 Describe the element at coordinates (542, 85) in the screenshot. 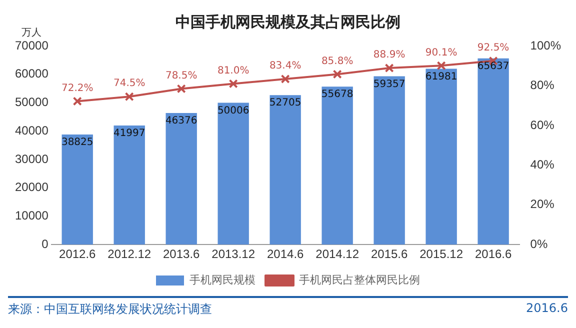

I see `y2-tick-label: 80%` at that location.